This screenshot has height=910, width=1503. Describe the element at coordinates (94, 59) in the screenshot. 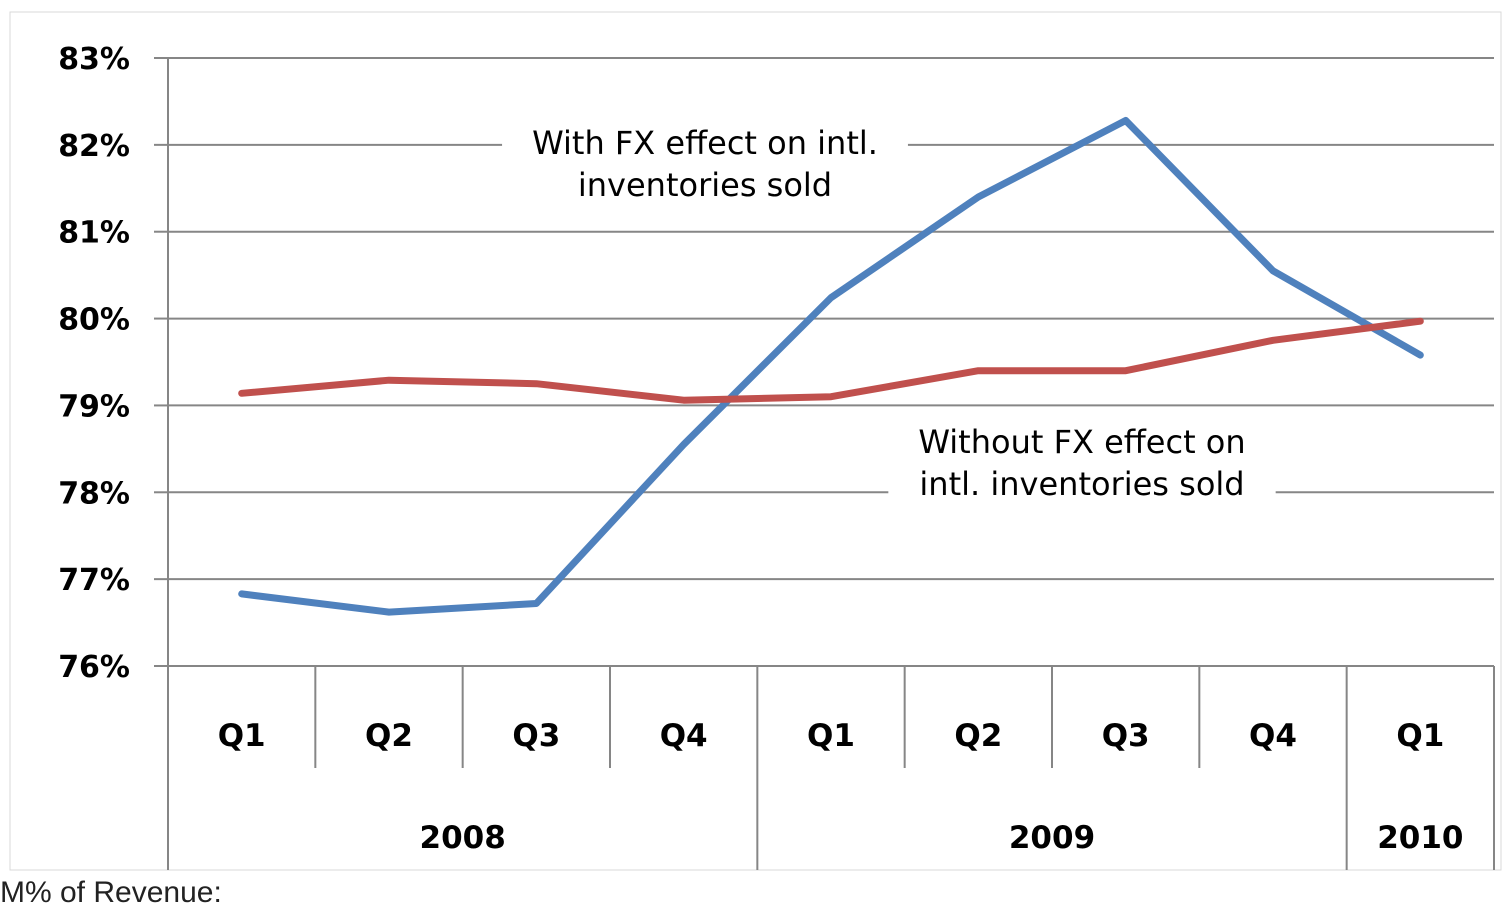

I see `y-tick-label-83pct: 83%` at that location.